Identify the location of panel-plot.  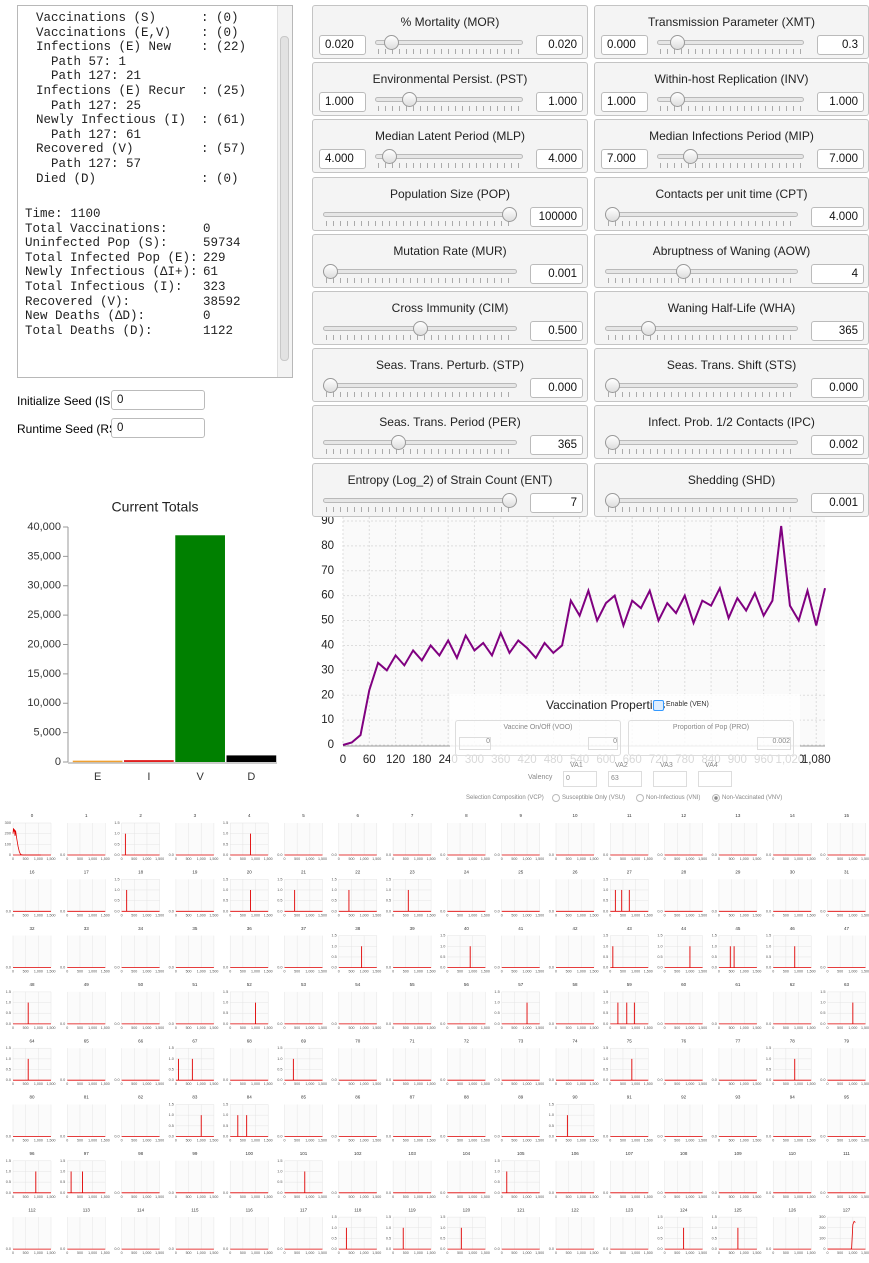
(86, 1176).